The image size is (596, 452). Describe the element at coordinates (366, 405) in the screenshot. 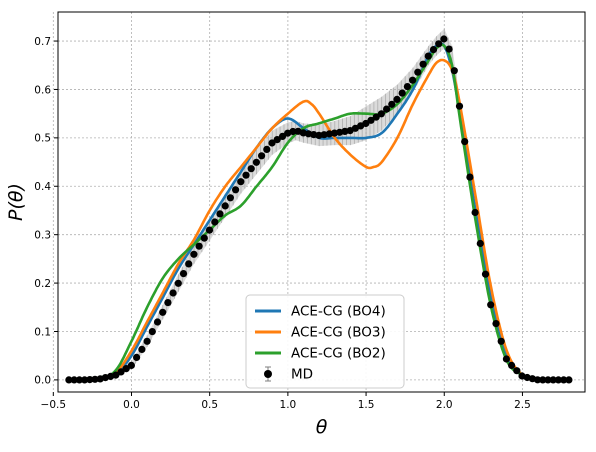

I see `x-tick-label: 1.5` at that location.